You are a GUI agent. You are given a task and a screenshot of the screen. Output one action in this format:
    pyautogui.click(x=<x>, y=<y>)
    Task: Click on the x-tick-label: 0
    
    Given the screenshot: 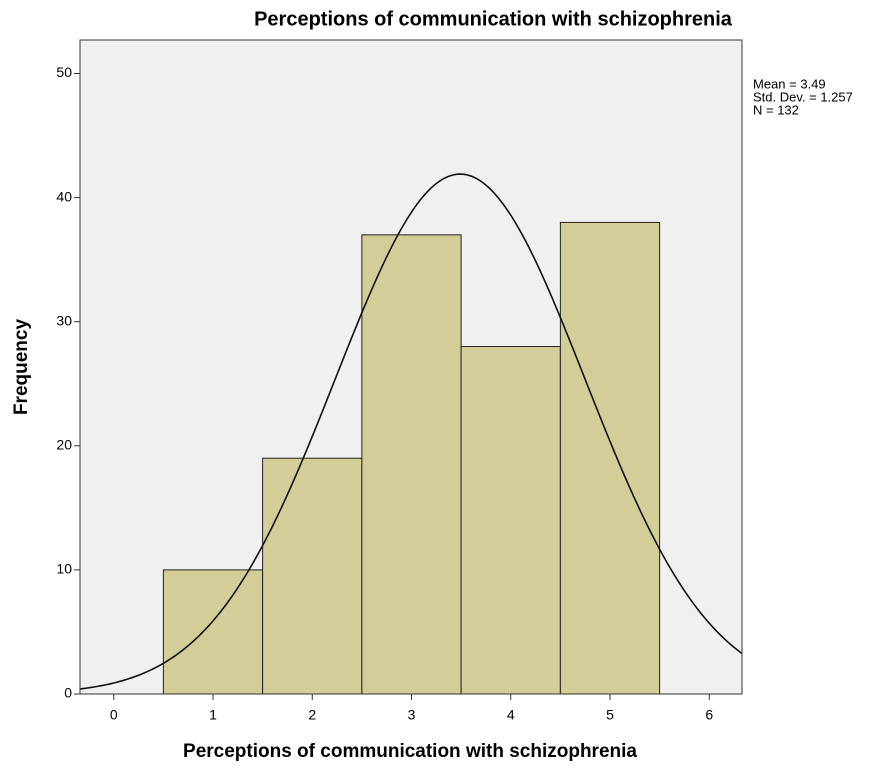 What is the action you would take?
    pyautogui.click(x=114, y=715)
    